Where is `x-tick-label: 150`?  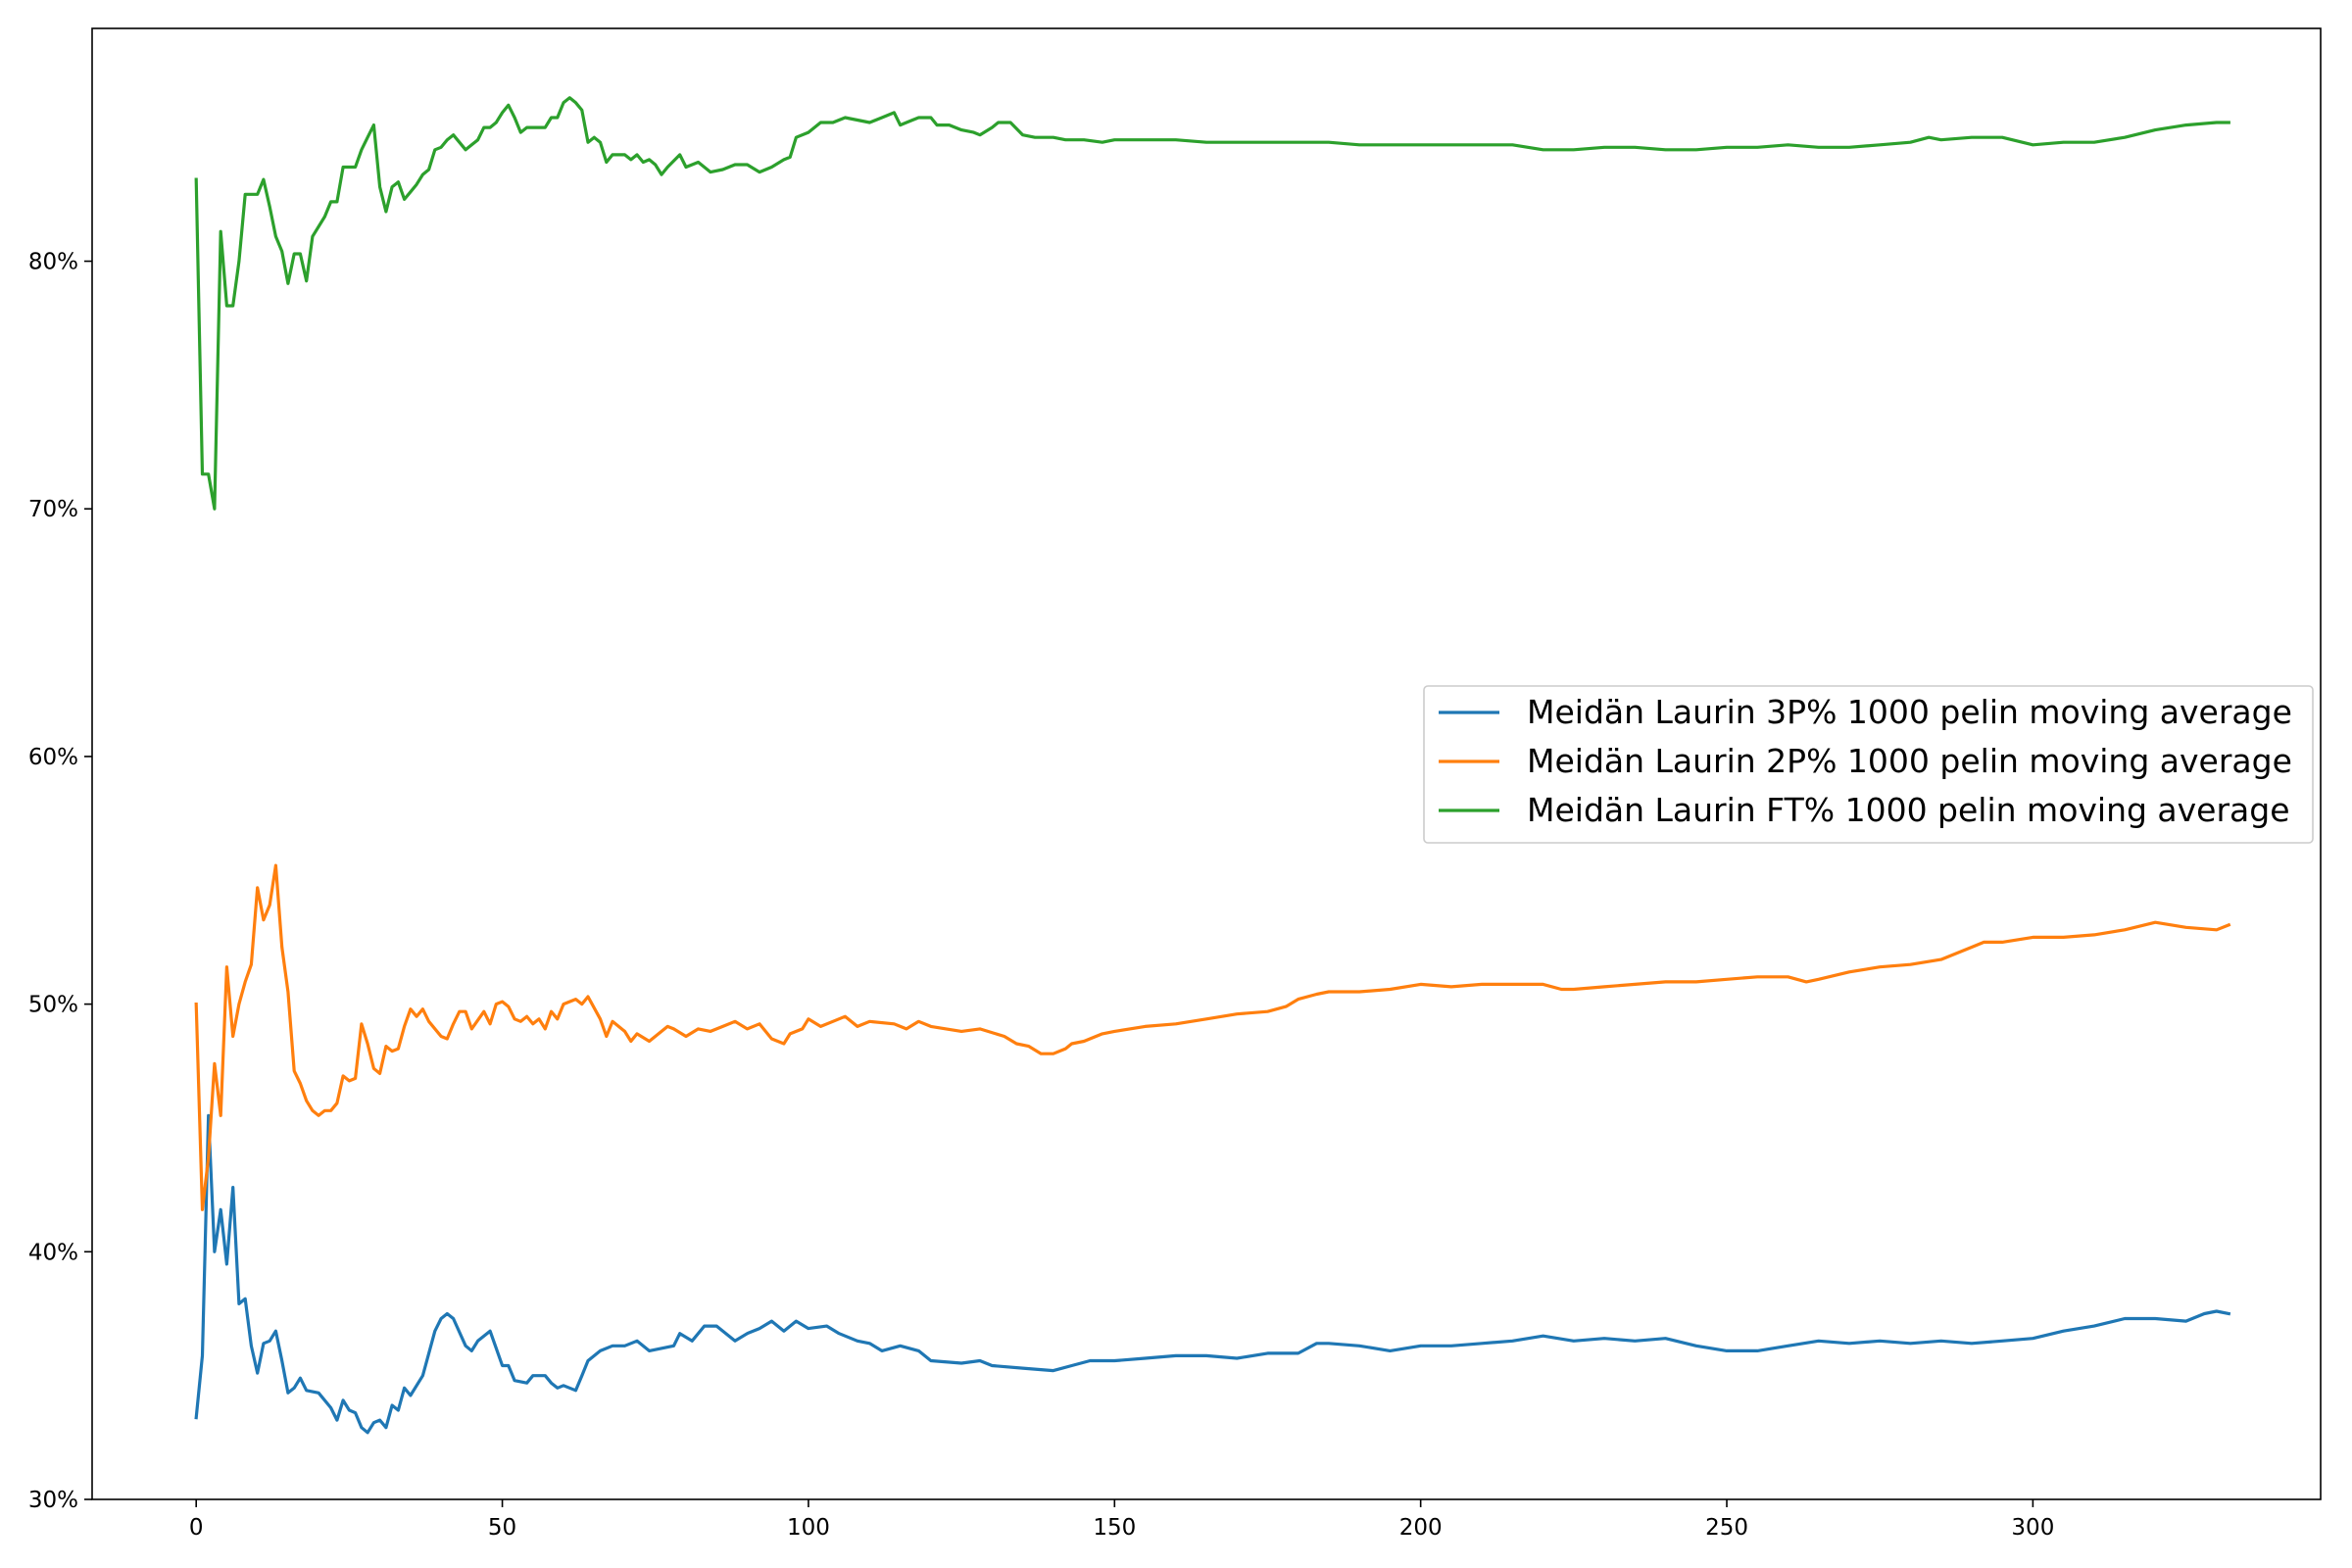
x-tick-label: 150 is located at coordinates (1114, 1528).